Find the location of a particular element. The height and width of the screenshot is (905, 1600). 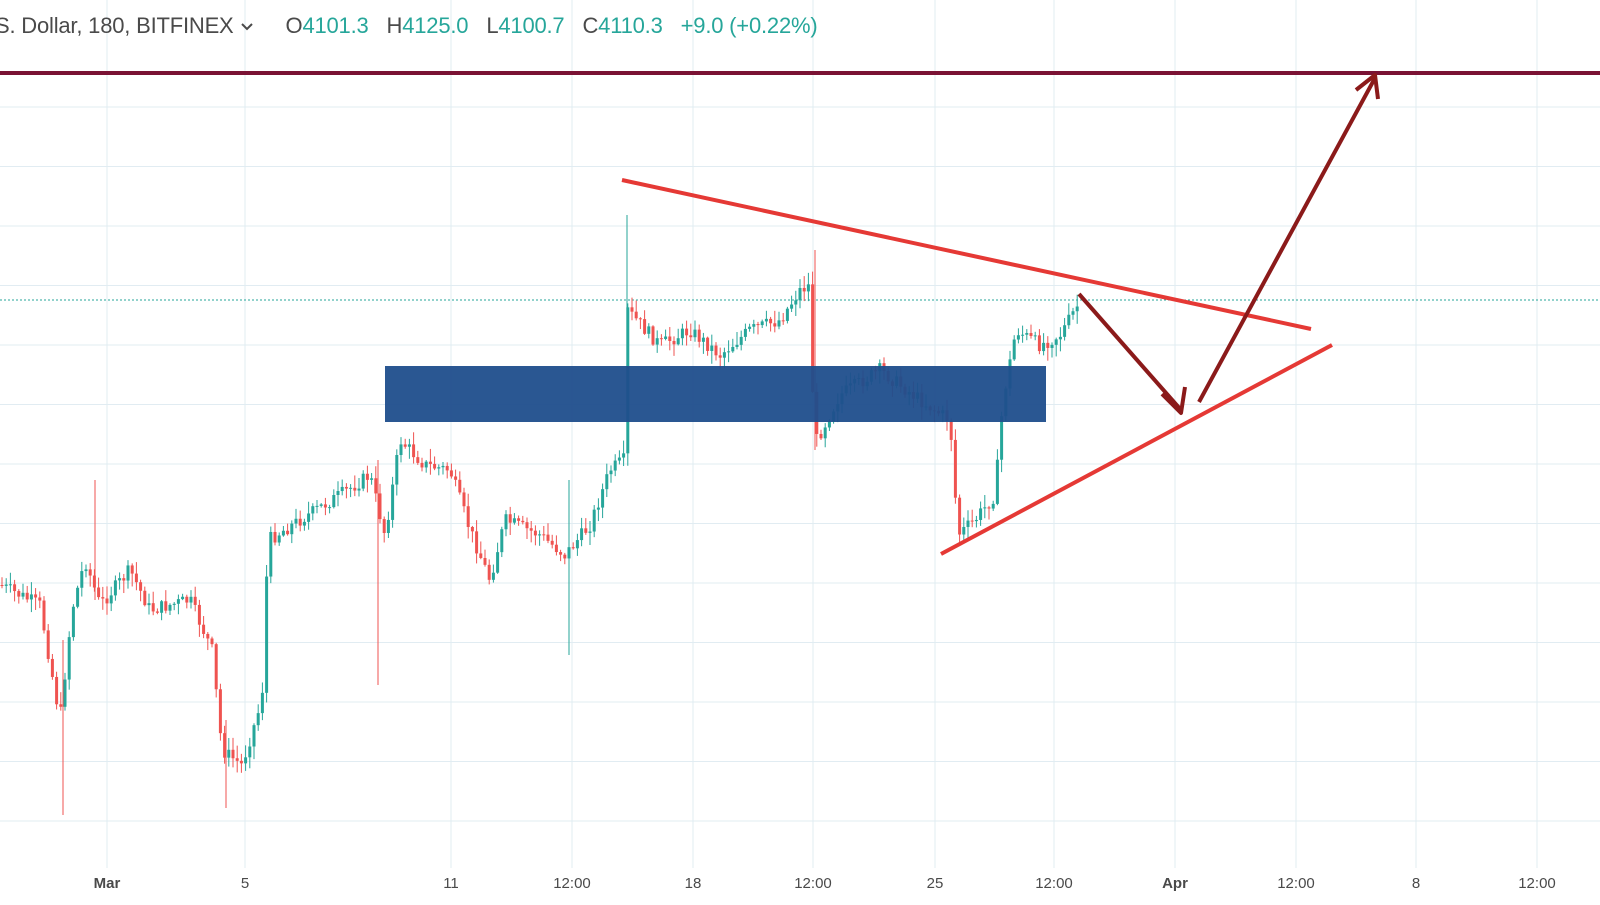

up-arrow is located at coordinates (1288, 238).